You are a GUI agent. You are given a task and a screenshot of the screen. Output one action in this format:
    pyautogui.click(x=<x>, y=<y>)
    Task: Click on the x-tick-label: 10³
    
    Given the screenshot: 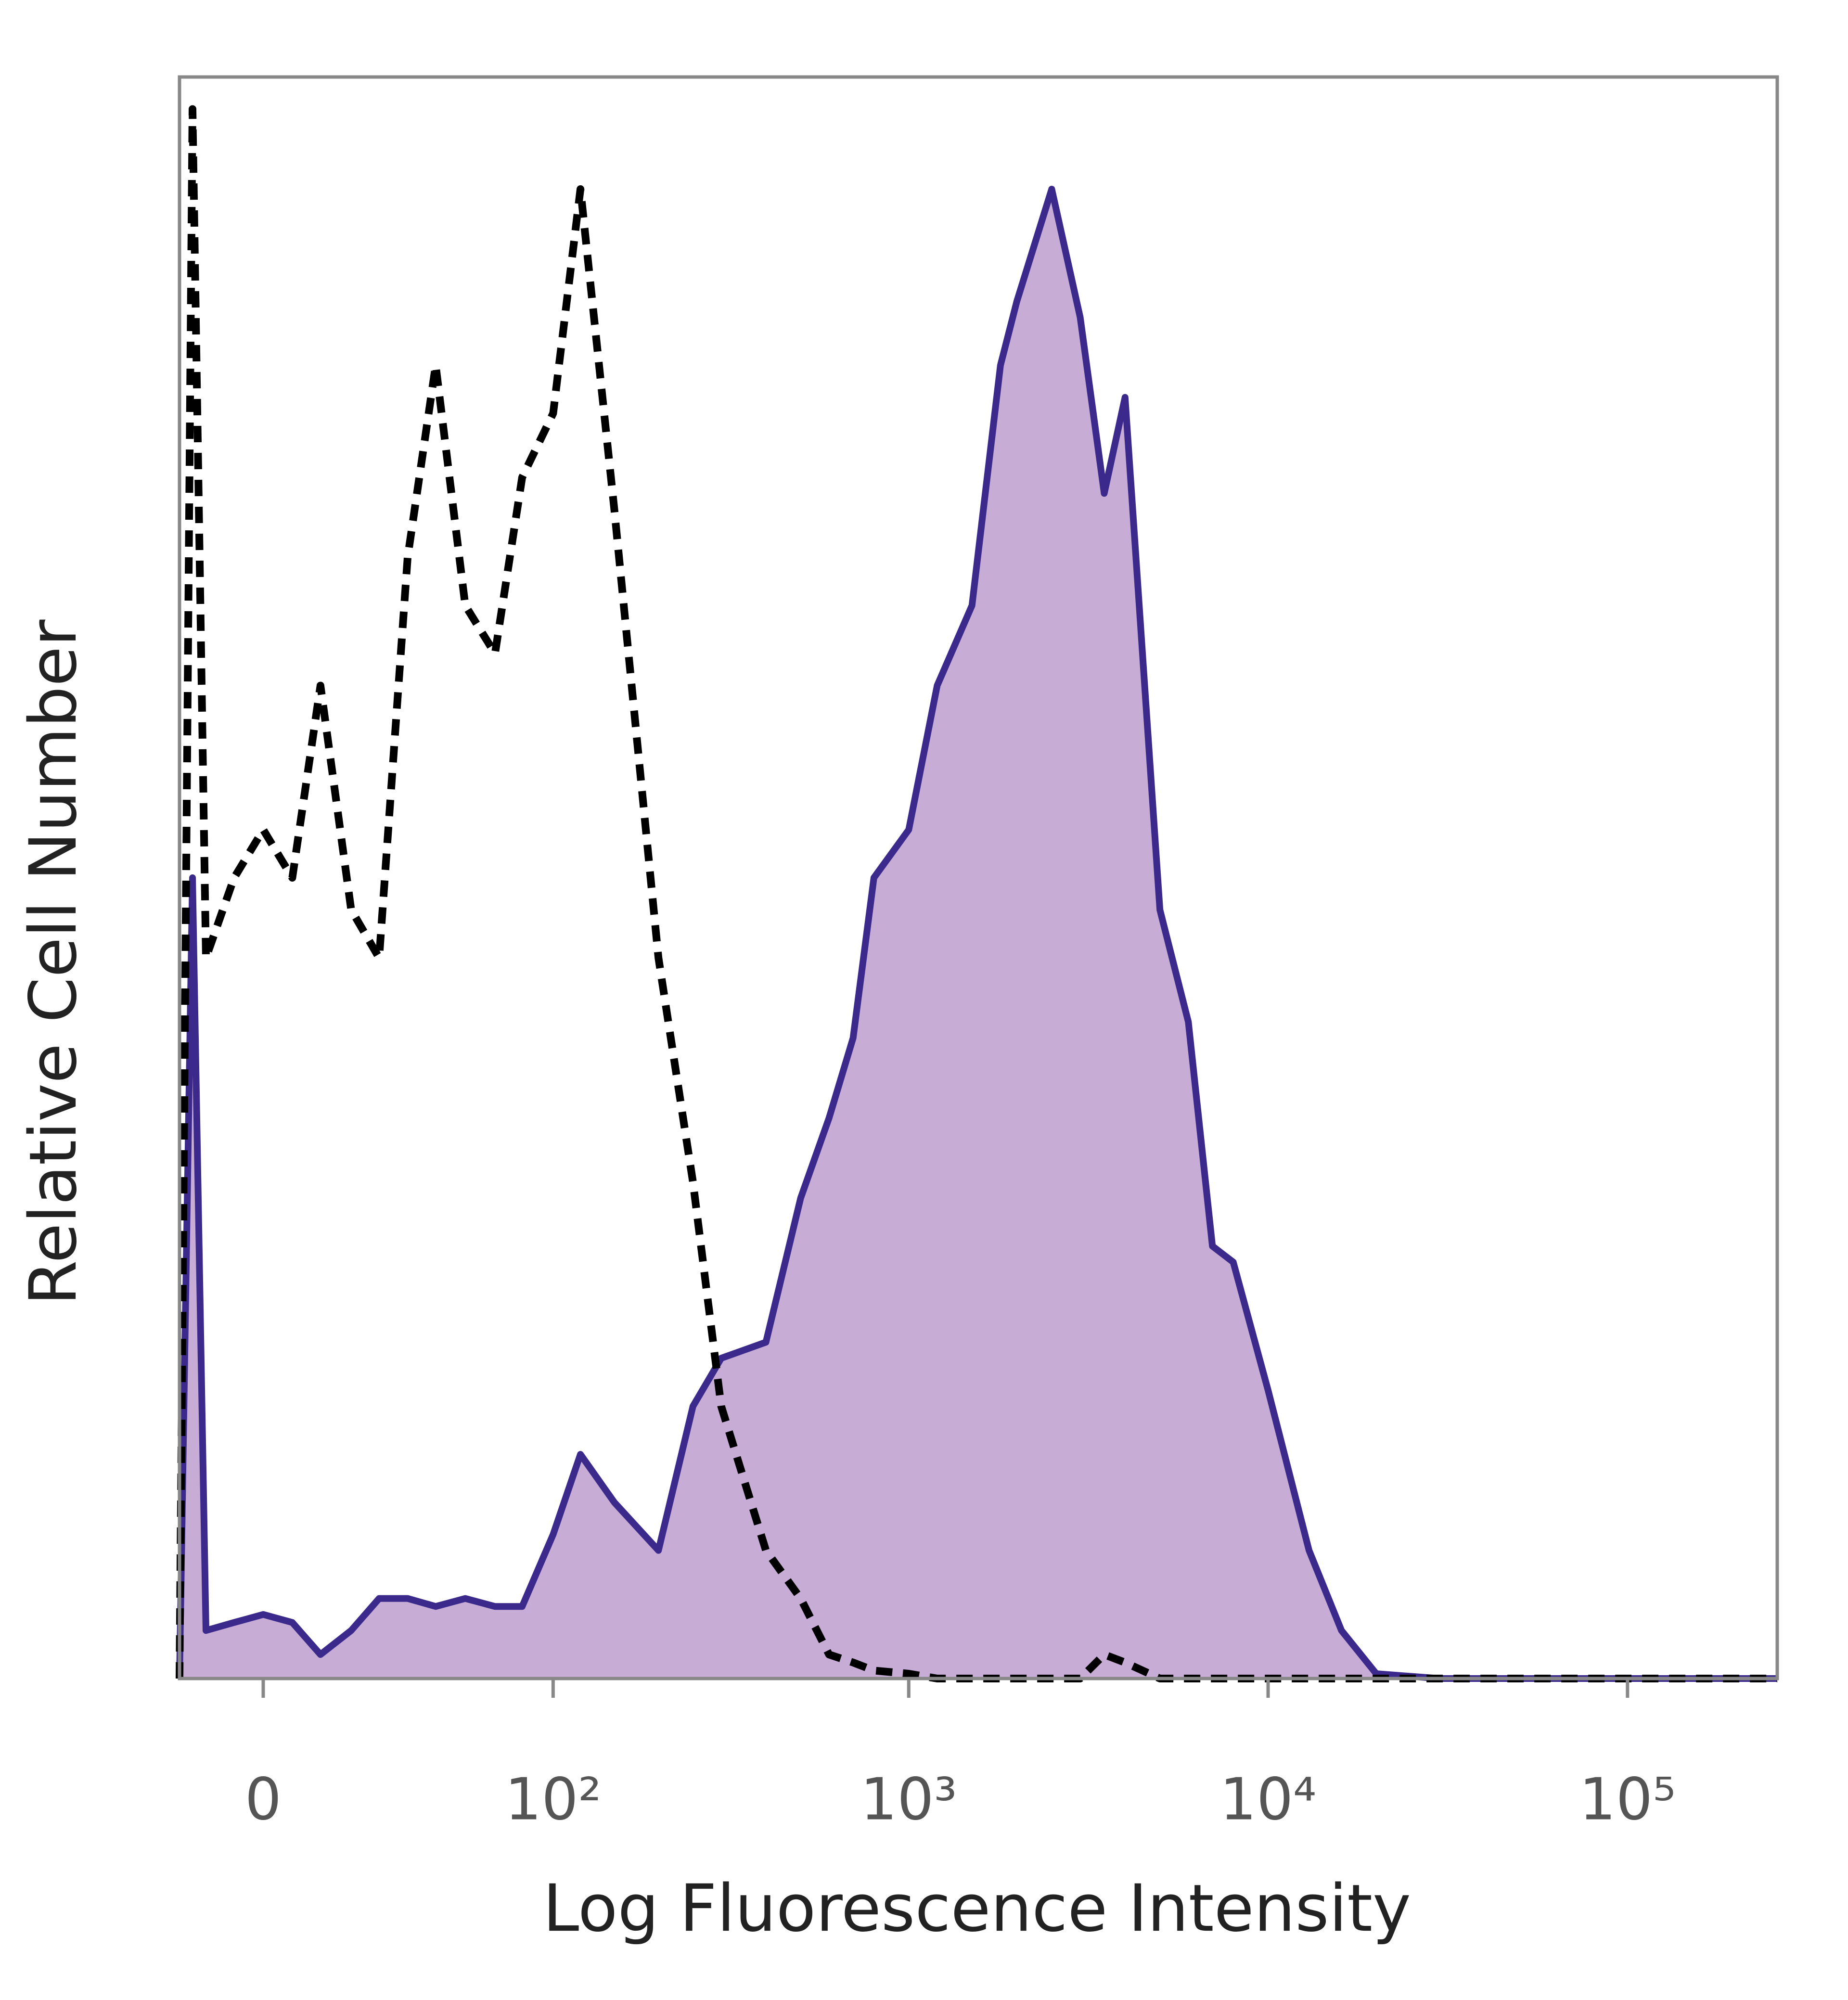 What is the action you would take?
    pyautogui.click(x=908, y=1800)
    